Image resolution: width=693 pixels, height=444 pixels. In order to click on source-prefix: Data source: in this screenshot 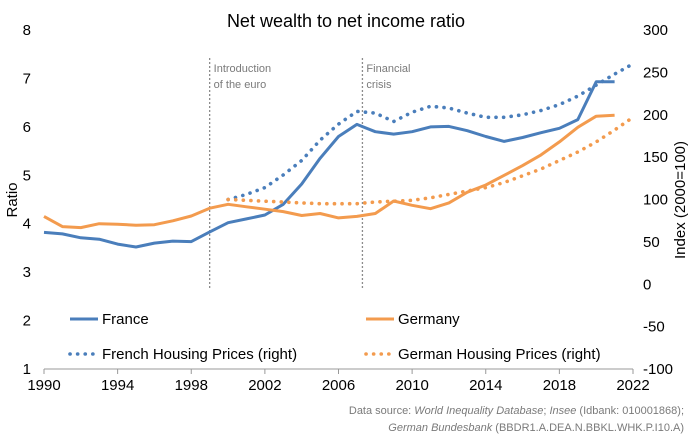, I will do `click(381, 411)`.